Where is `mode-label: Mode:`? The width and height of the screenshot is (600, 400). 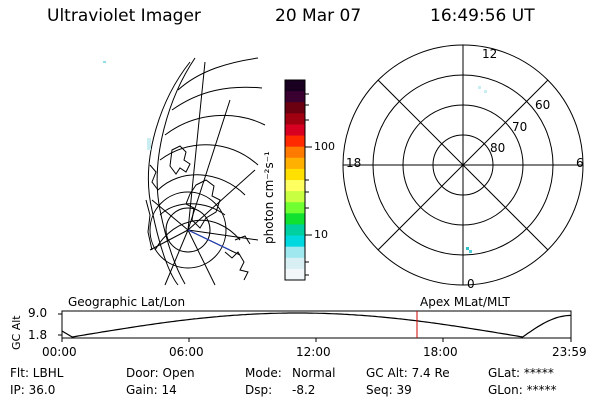 mode-label: Mode: is located at coordinates (263, 373).